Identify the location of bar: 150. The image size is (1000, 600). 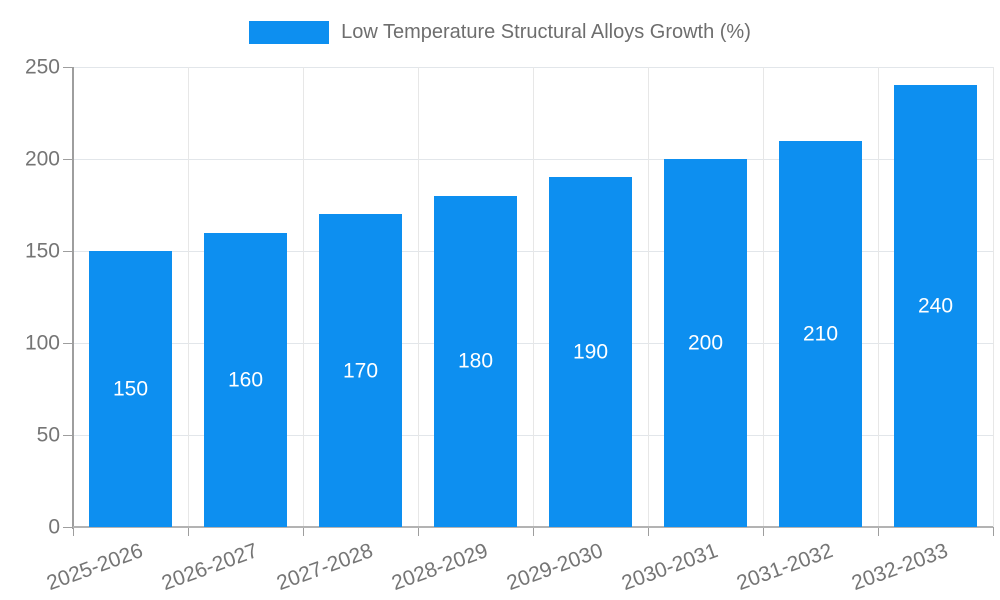
(130, 389).